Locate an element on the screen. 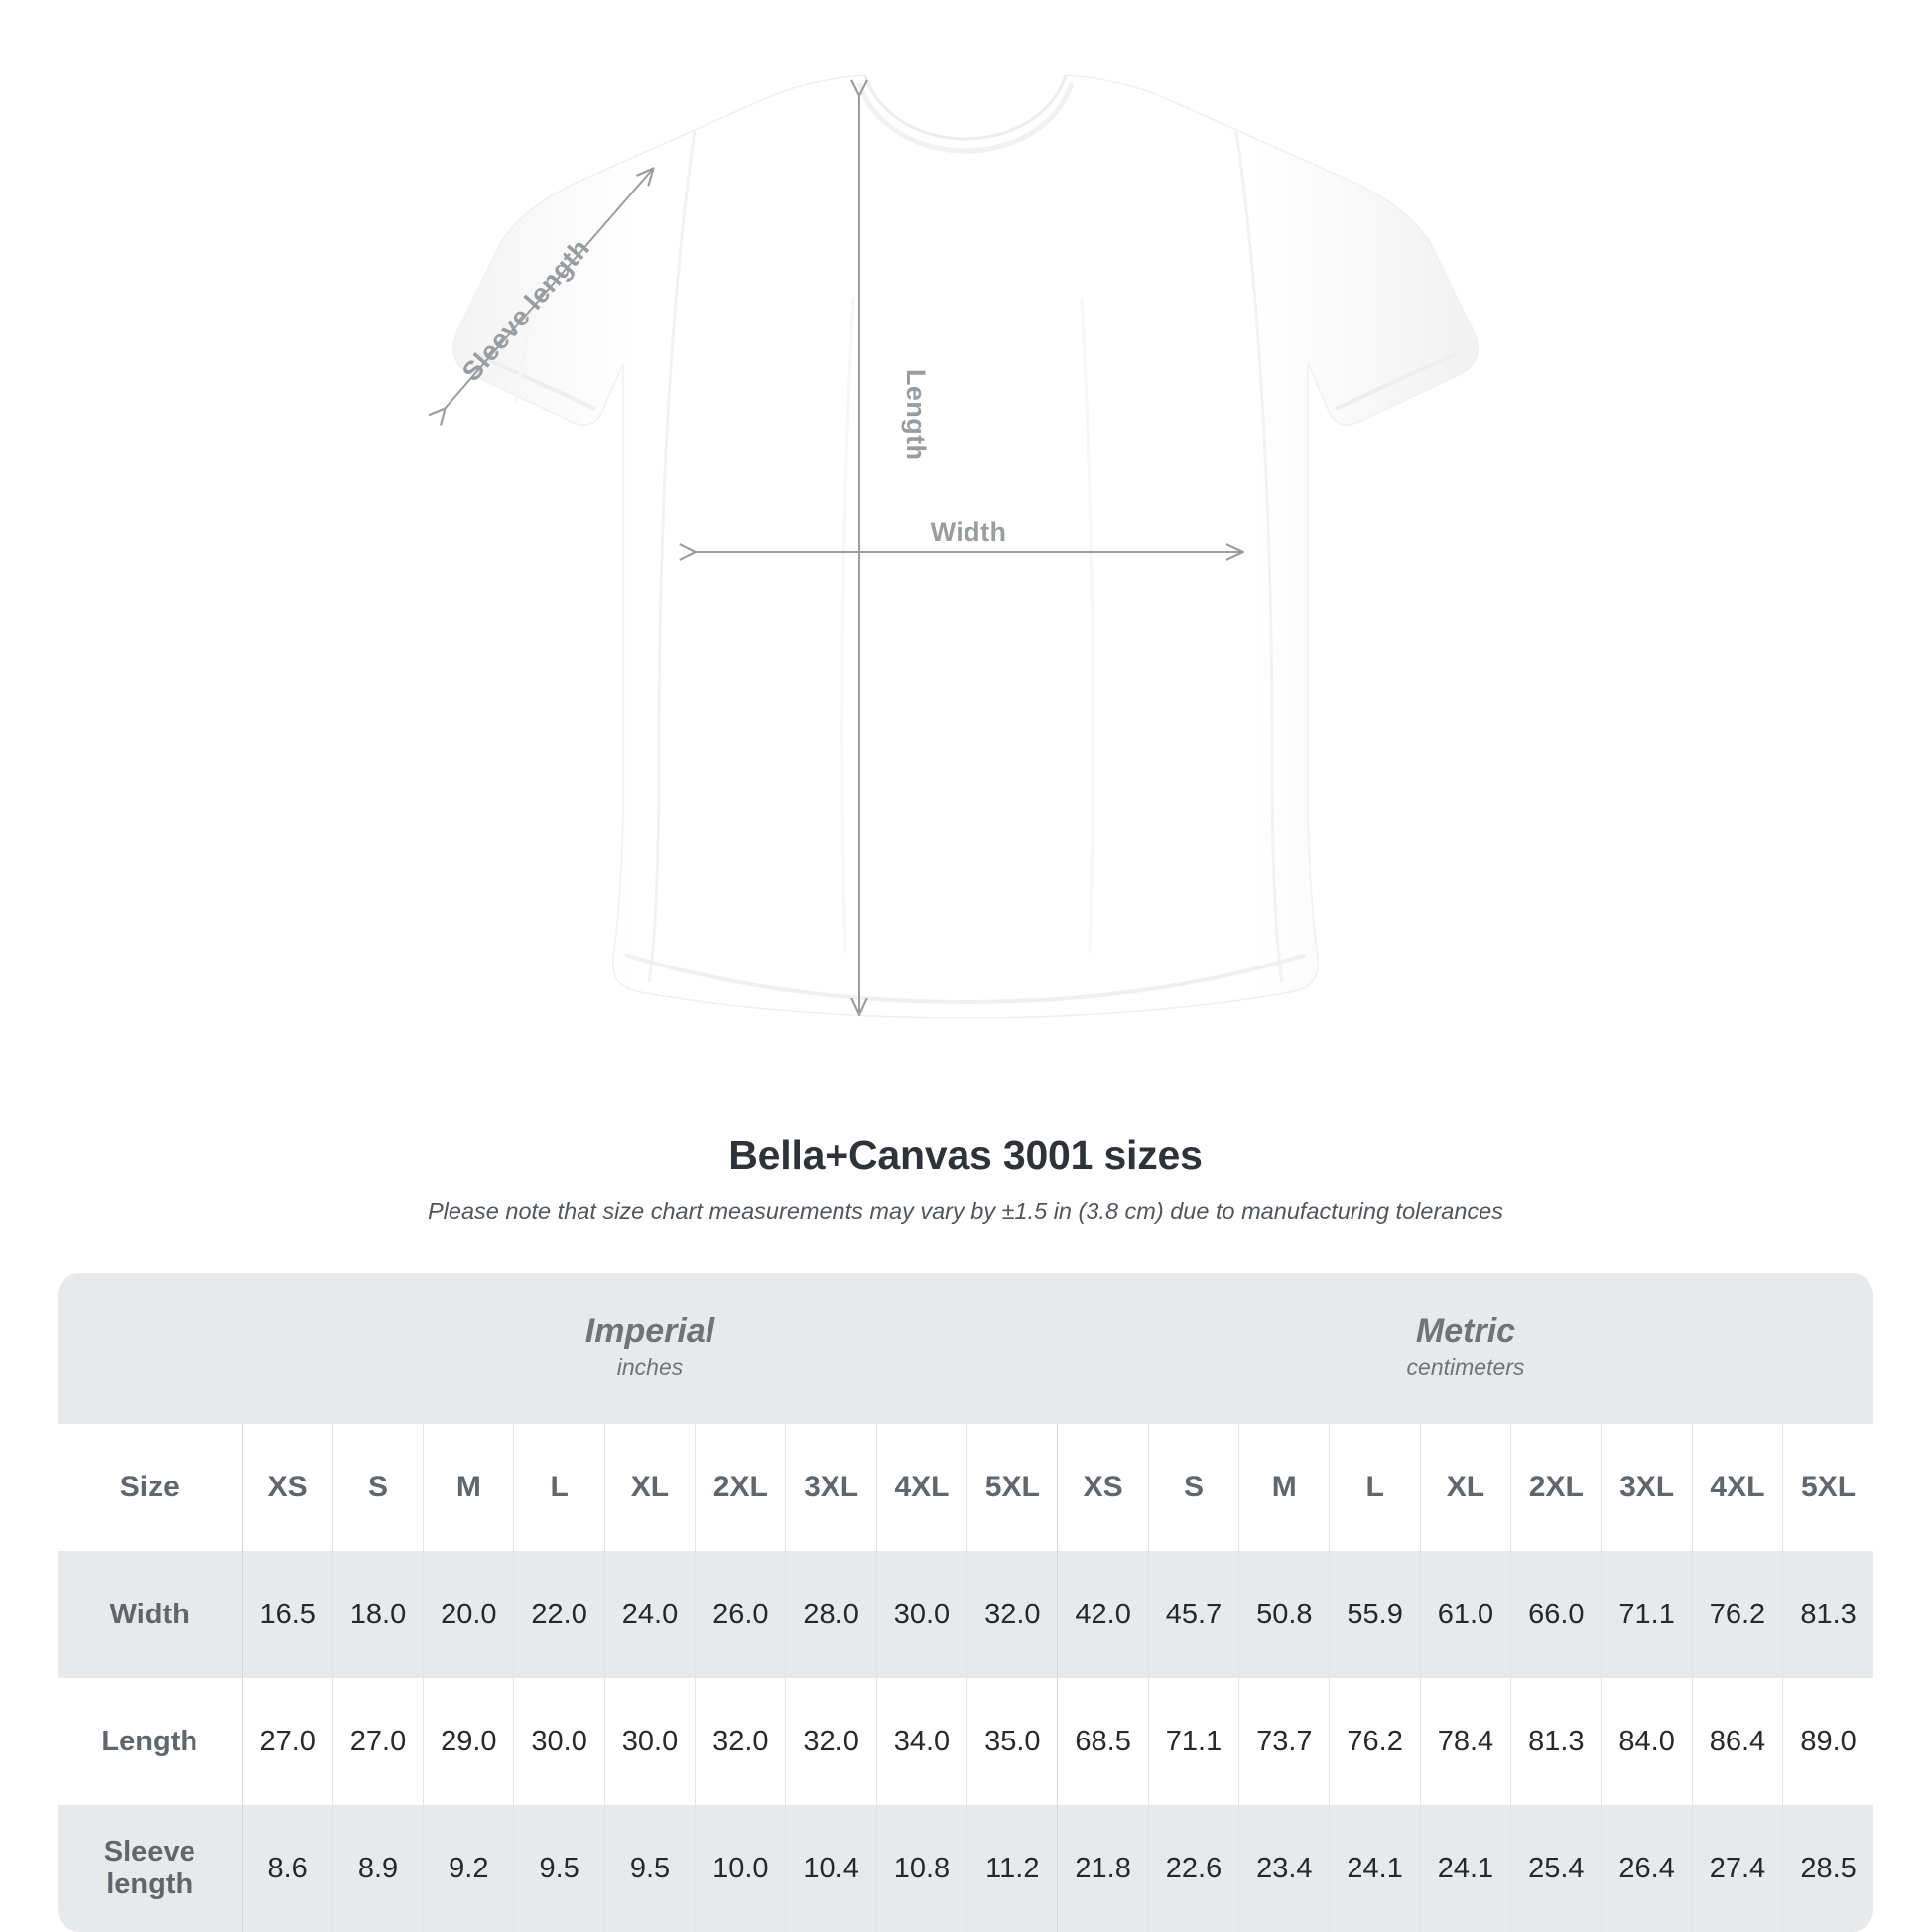 Image resolution: width=1931 pixels, height=1932 pixels. size-header-metric-l: L is located at coordinates (1375, 1488).